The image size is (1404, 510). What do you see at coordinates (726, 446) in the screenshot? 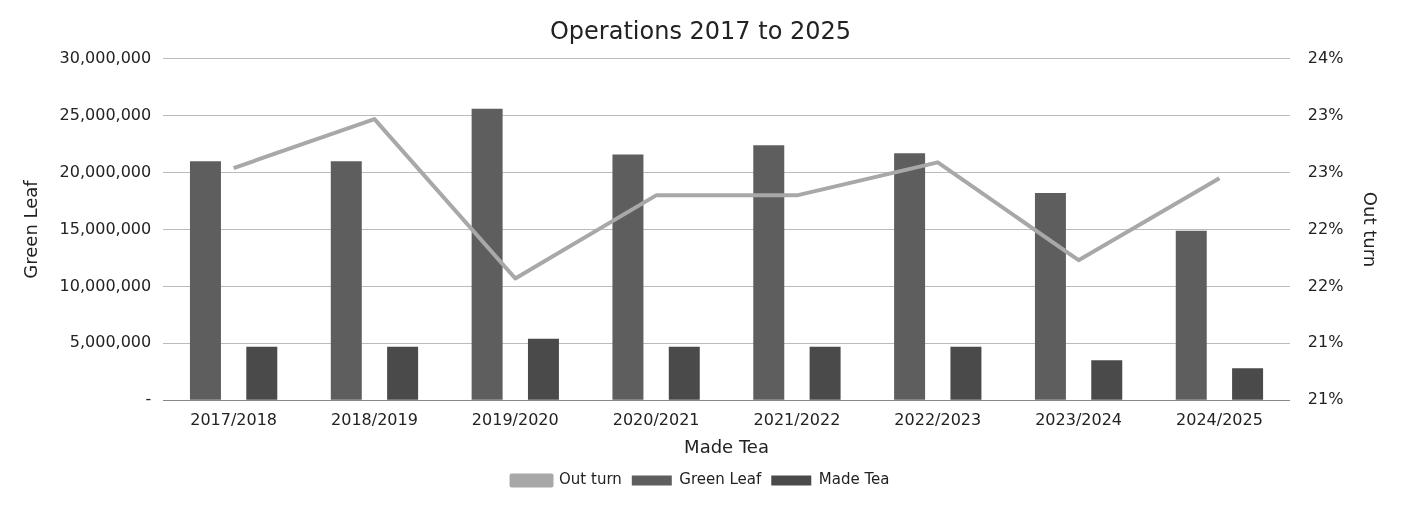
I see `x-axis-title: Made Tea` at bounding box center [726, 446].